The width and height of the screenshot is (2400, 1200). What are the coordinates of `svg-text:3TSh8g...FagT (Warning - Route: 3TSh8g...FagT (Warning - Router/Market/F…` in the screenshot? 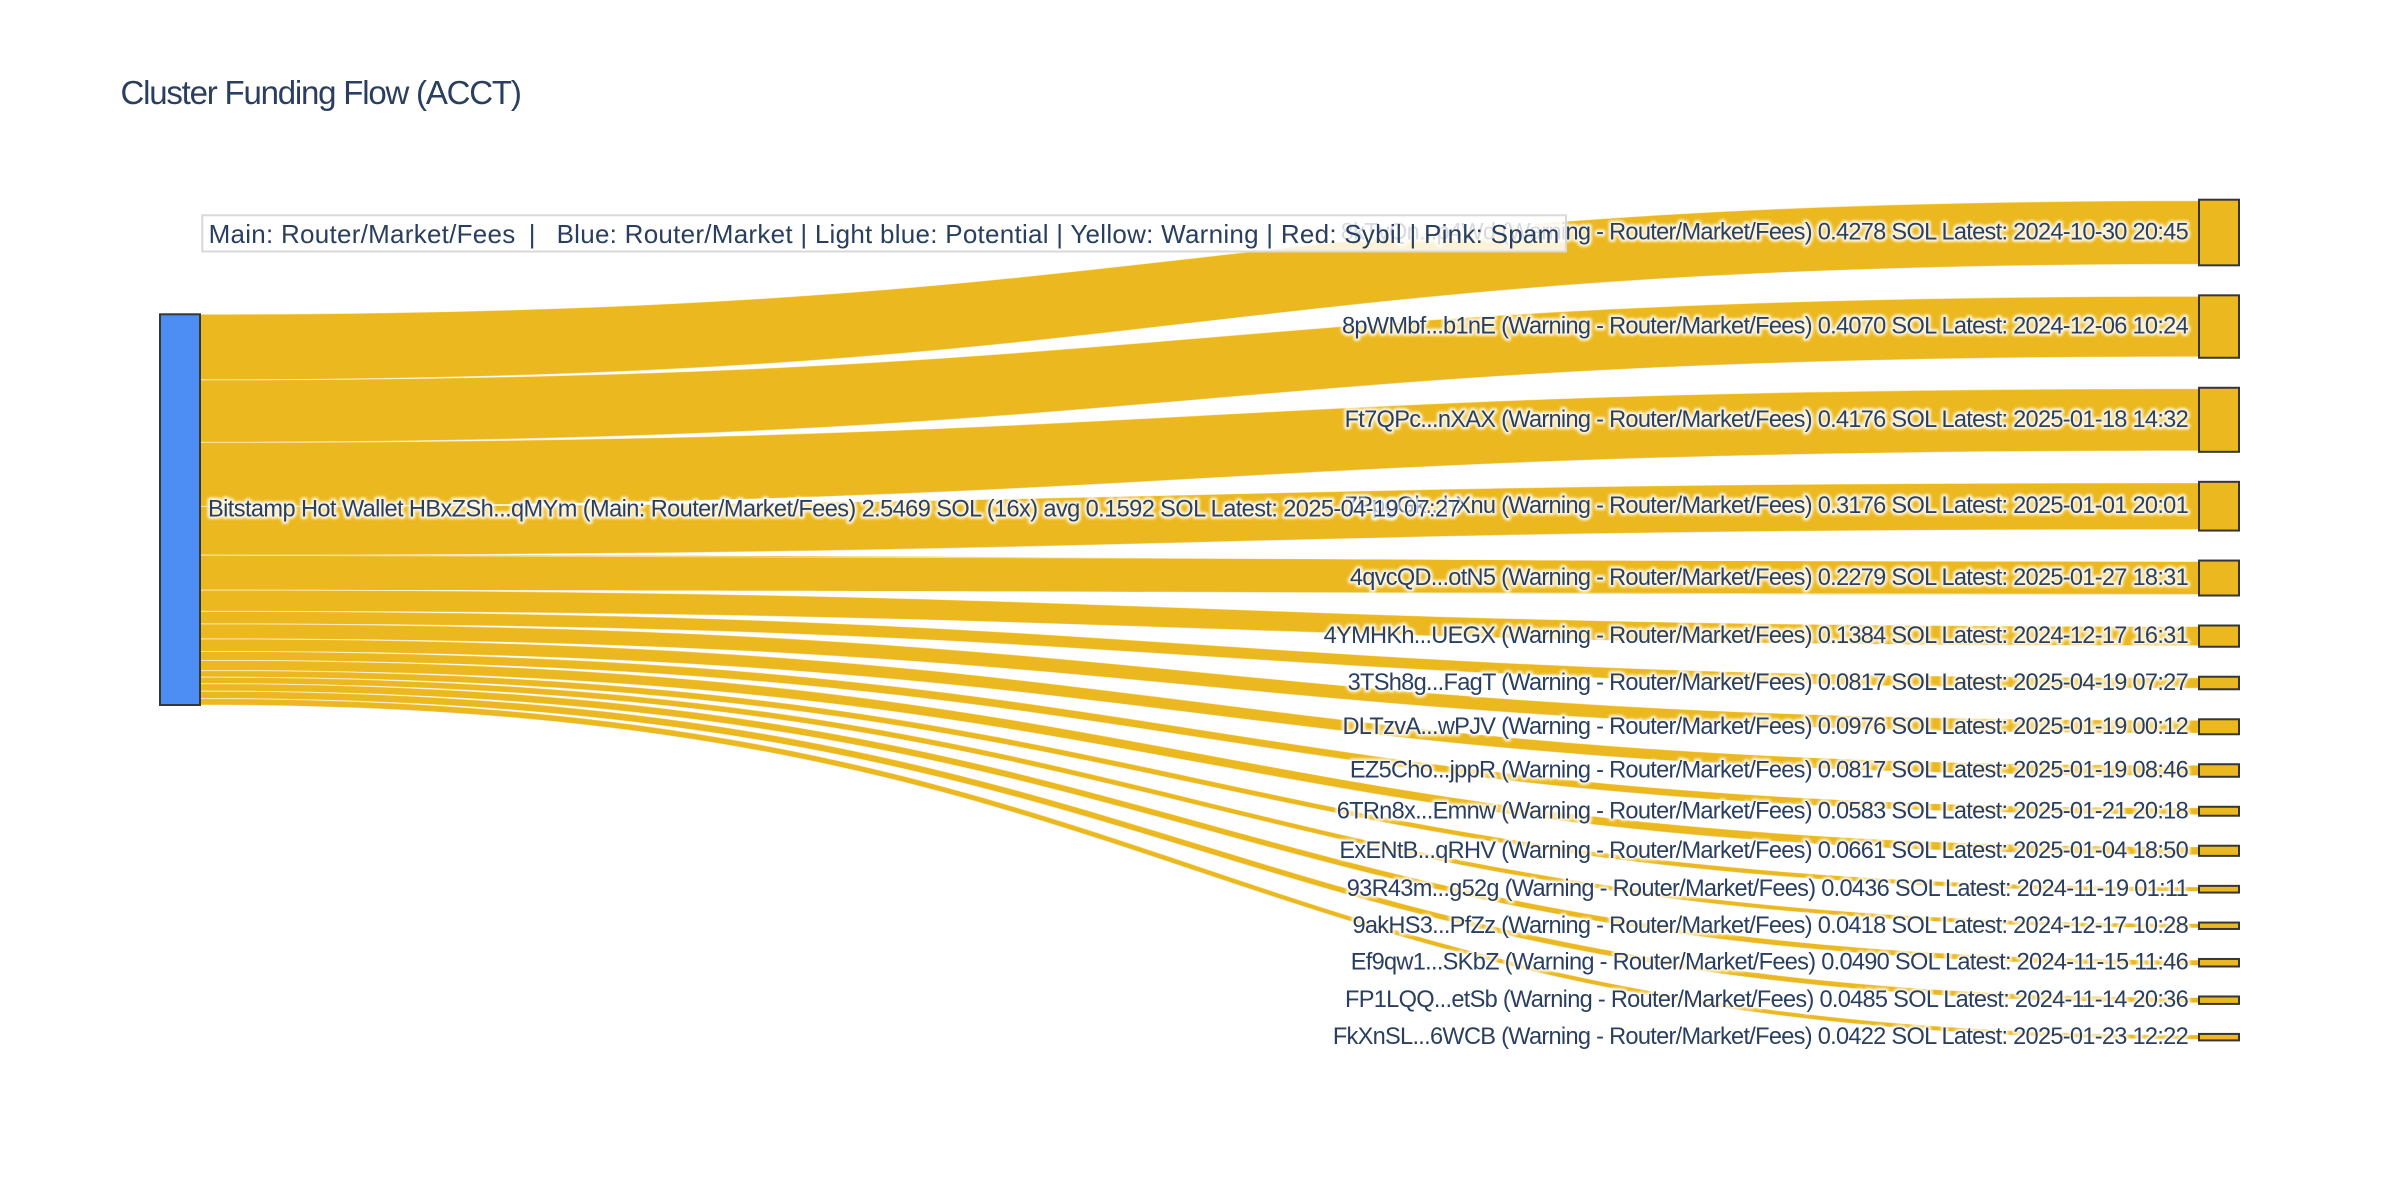 It's located at (1768, 683).